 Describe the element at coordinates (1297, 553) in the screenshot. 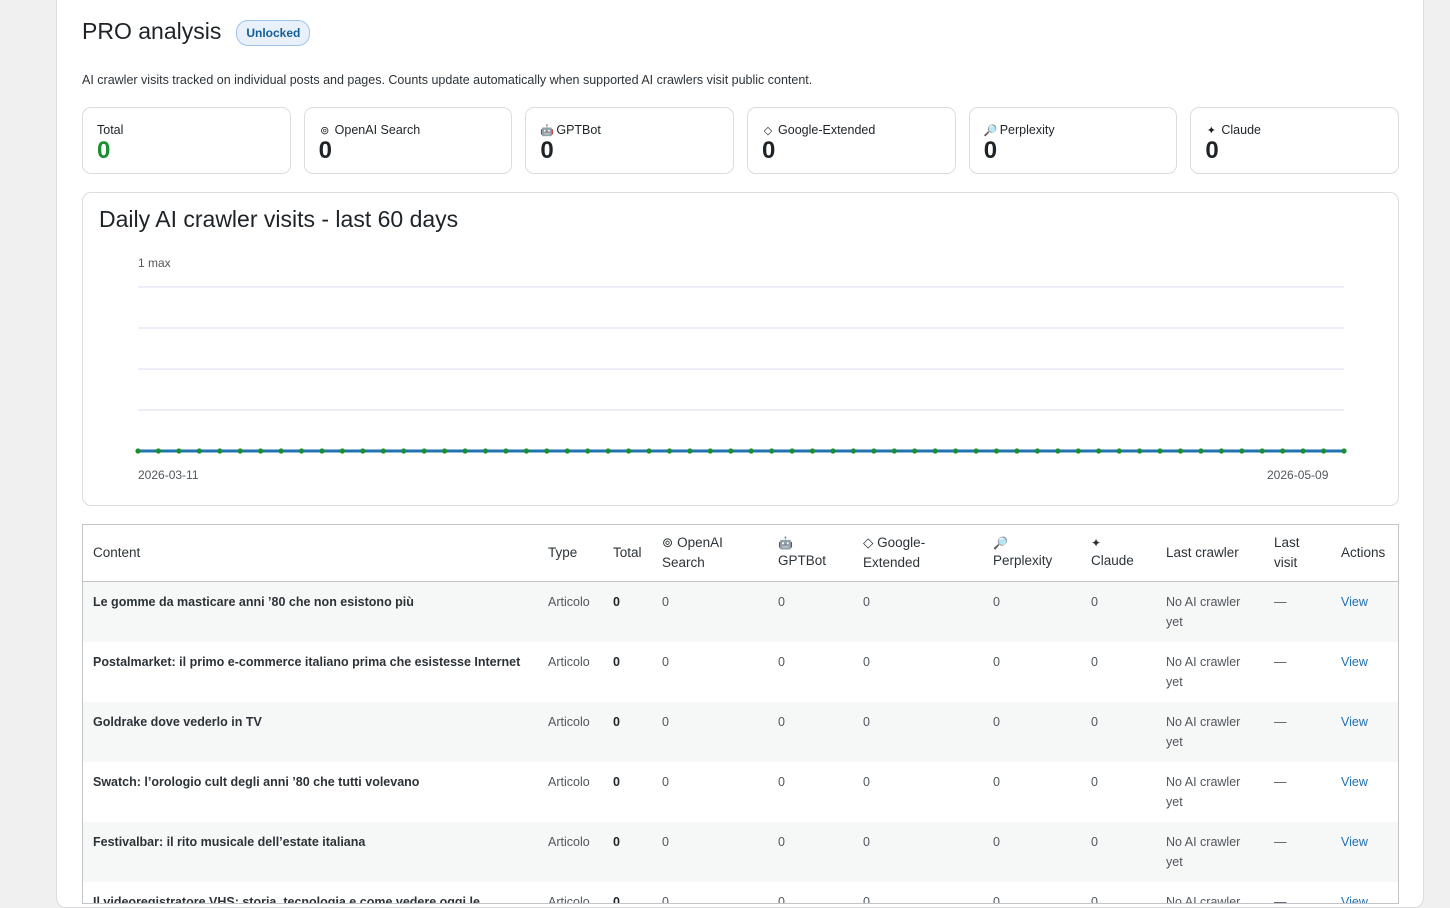

I see `col-last-visit: Last visit` at that location.